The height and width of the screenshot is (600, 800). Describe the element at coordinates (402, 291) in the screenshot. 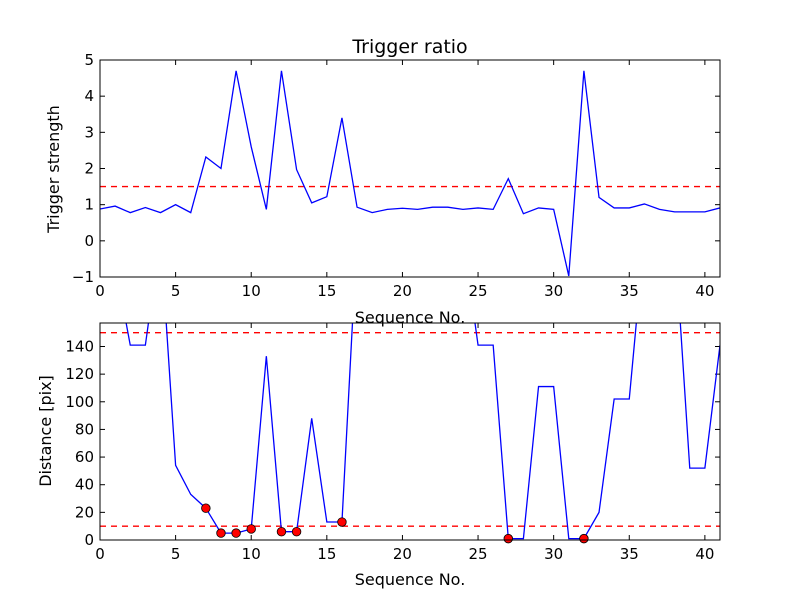

I see `top-x-tick-label: 20` at that location.